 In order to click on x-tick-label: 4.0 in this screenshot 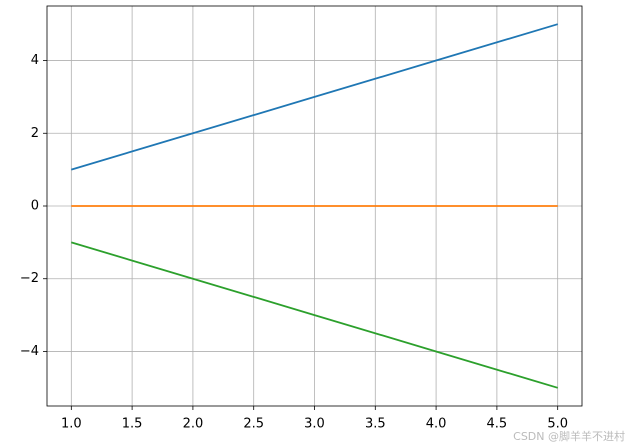, I will do `click(436, 424)`.